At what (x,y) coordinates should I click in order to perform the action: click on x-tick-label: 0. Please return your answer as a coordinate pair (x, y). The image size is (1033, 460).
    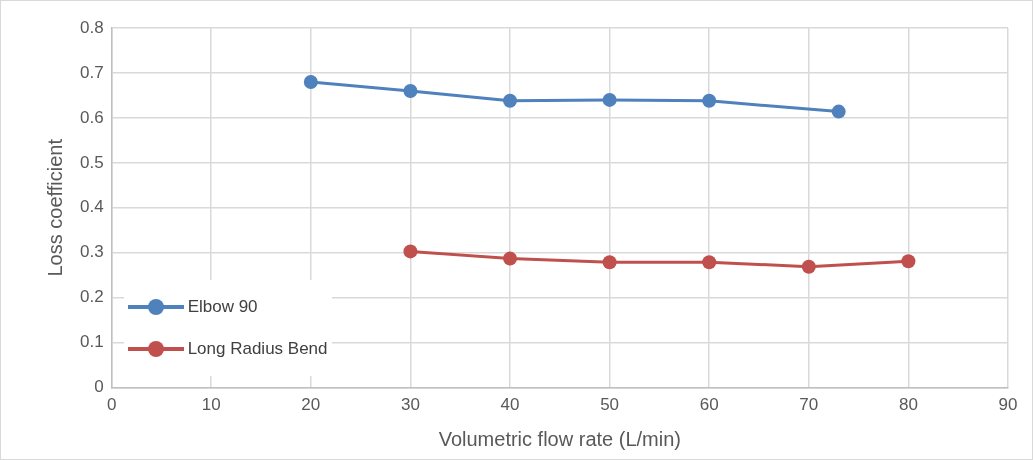
    Looking at the image, I should click on (111, 405).